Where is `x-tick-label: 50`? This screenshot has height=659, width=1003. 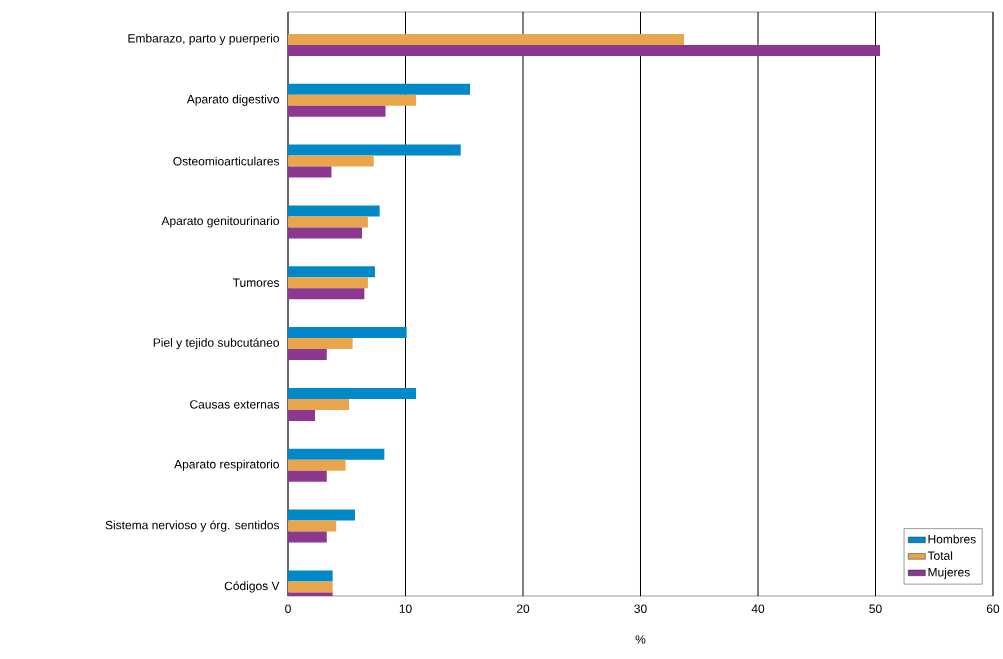
x-tick-label: 50 is located at coordinates (875, 608).